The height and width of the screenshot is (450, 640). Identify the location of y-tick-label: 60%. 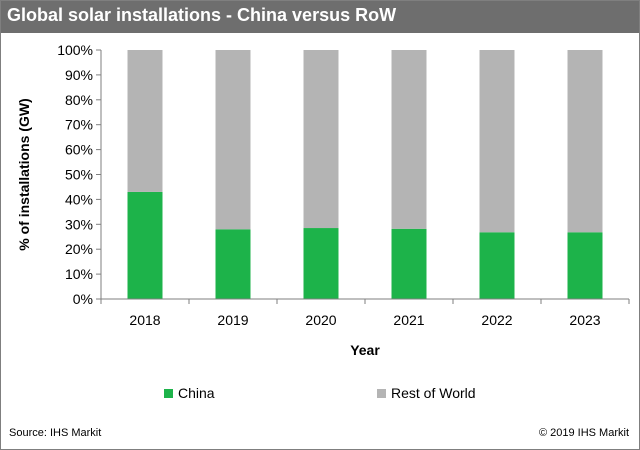
(79, 150).